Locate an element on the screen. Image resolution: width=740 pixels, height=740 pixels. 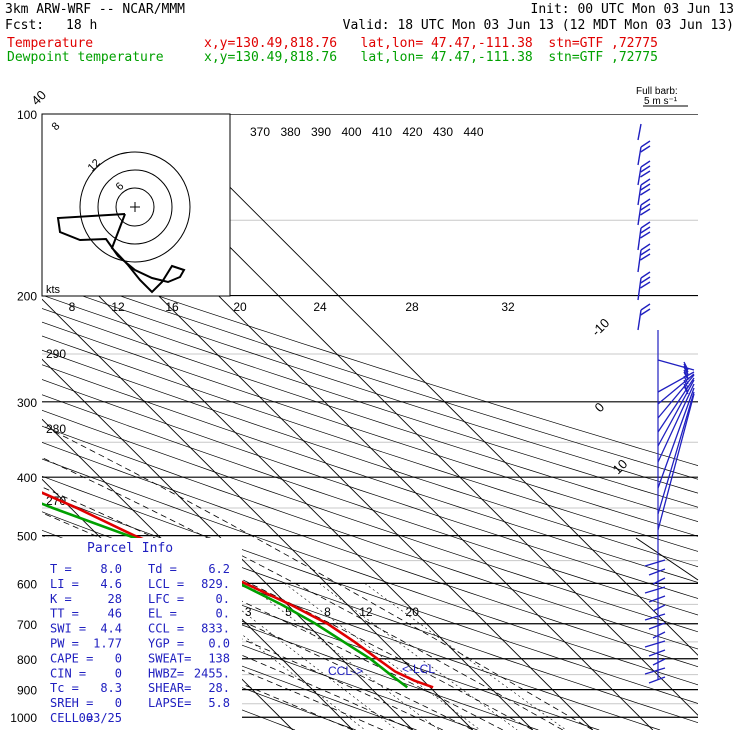
pressure-tick-1000: 1000 is located at coordinates (23, 718).